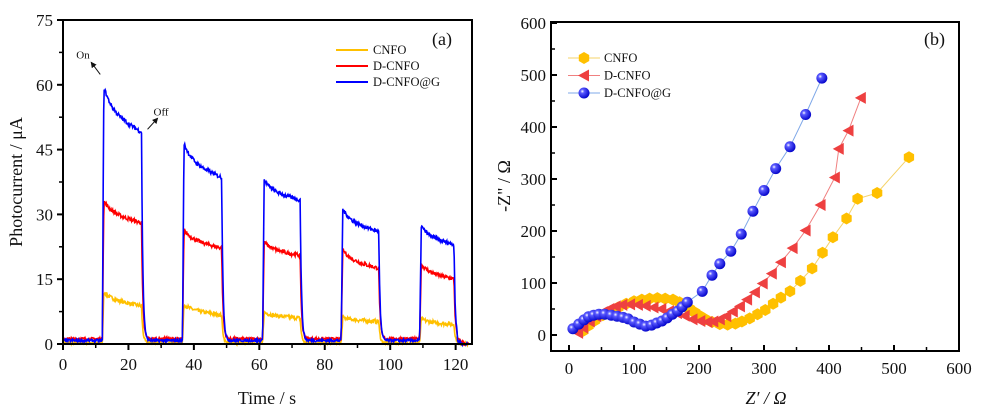 The width and height of the screenshot is (986, 414). Describe the element at coordinates (396, 66) in the screenshot. I see `panel-a-legend-label: D-CNFO` at that location.